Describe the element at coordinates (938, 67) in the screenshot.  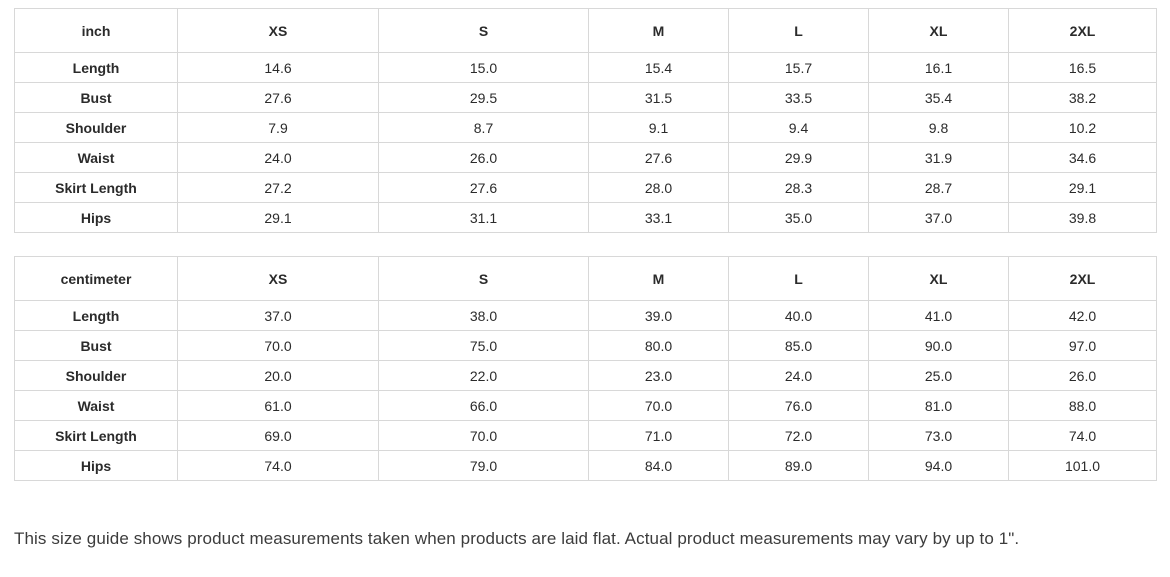
I see `measurement-value: 16.1` at that location.